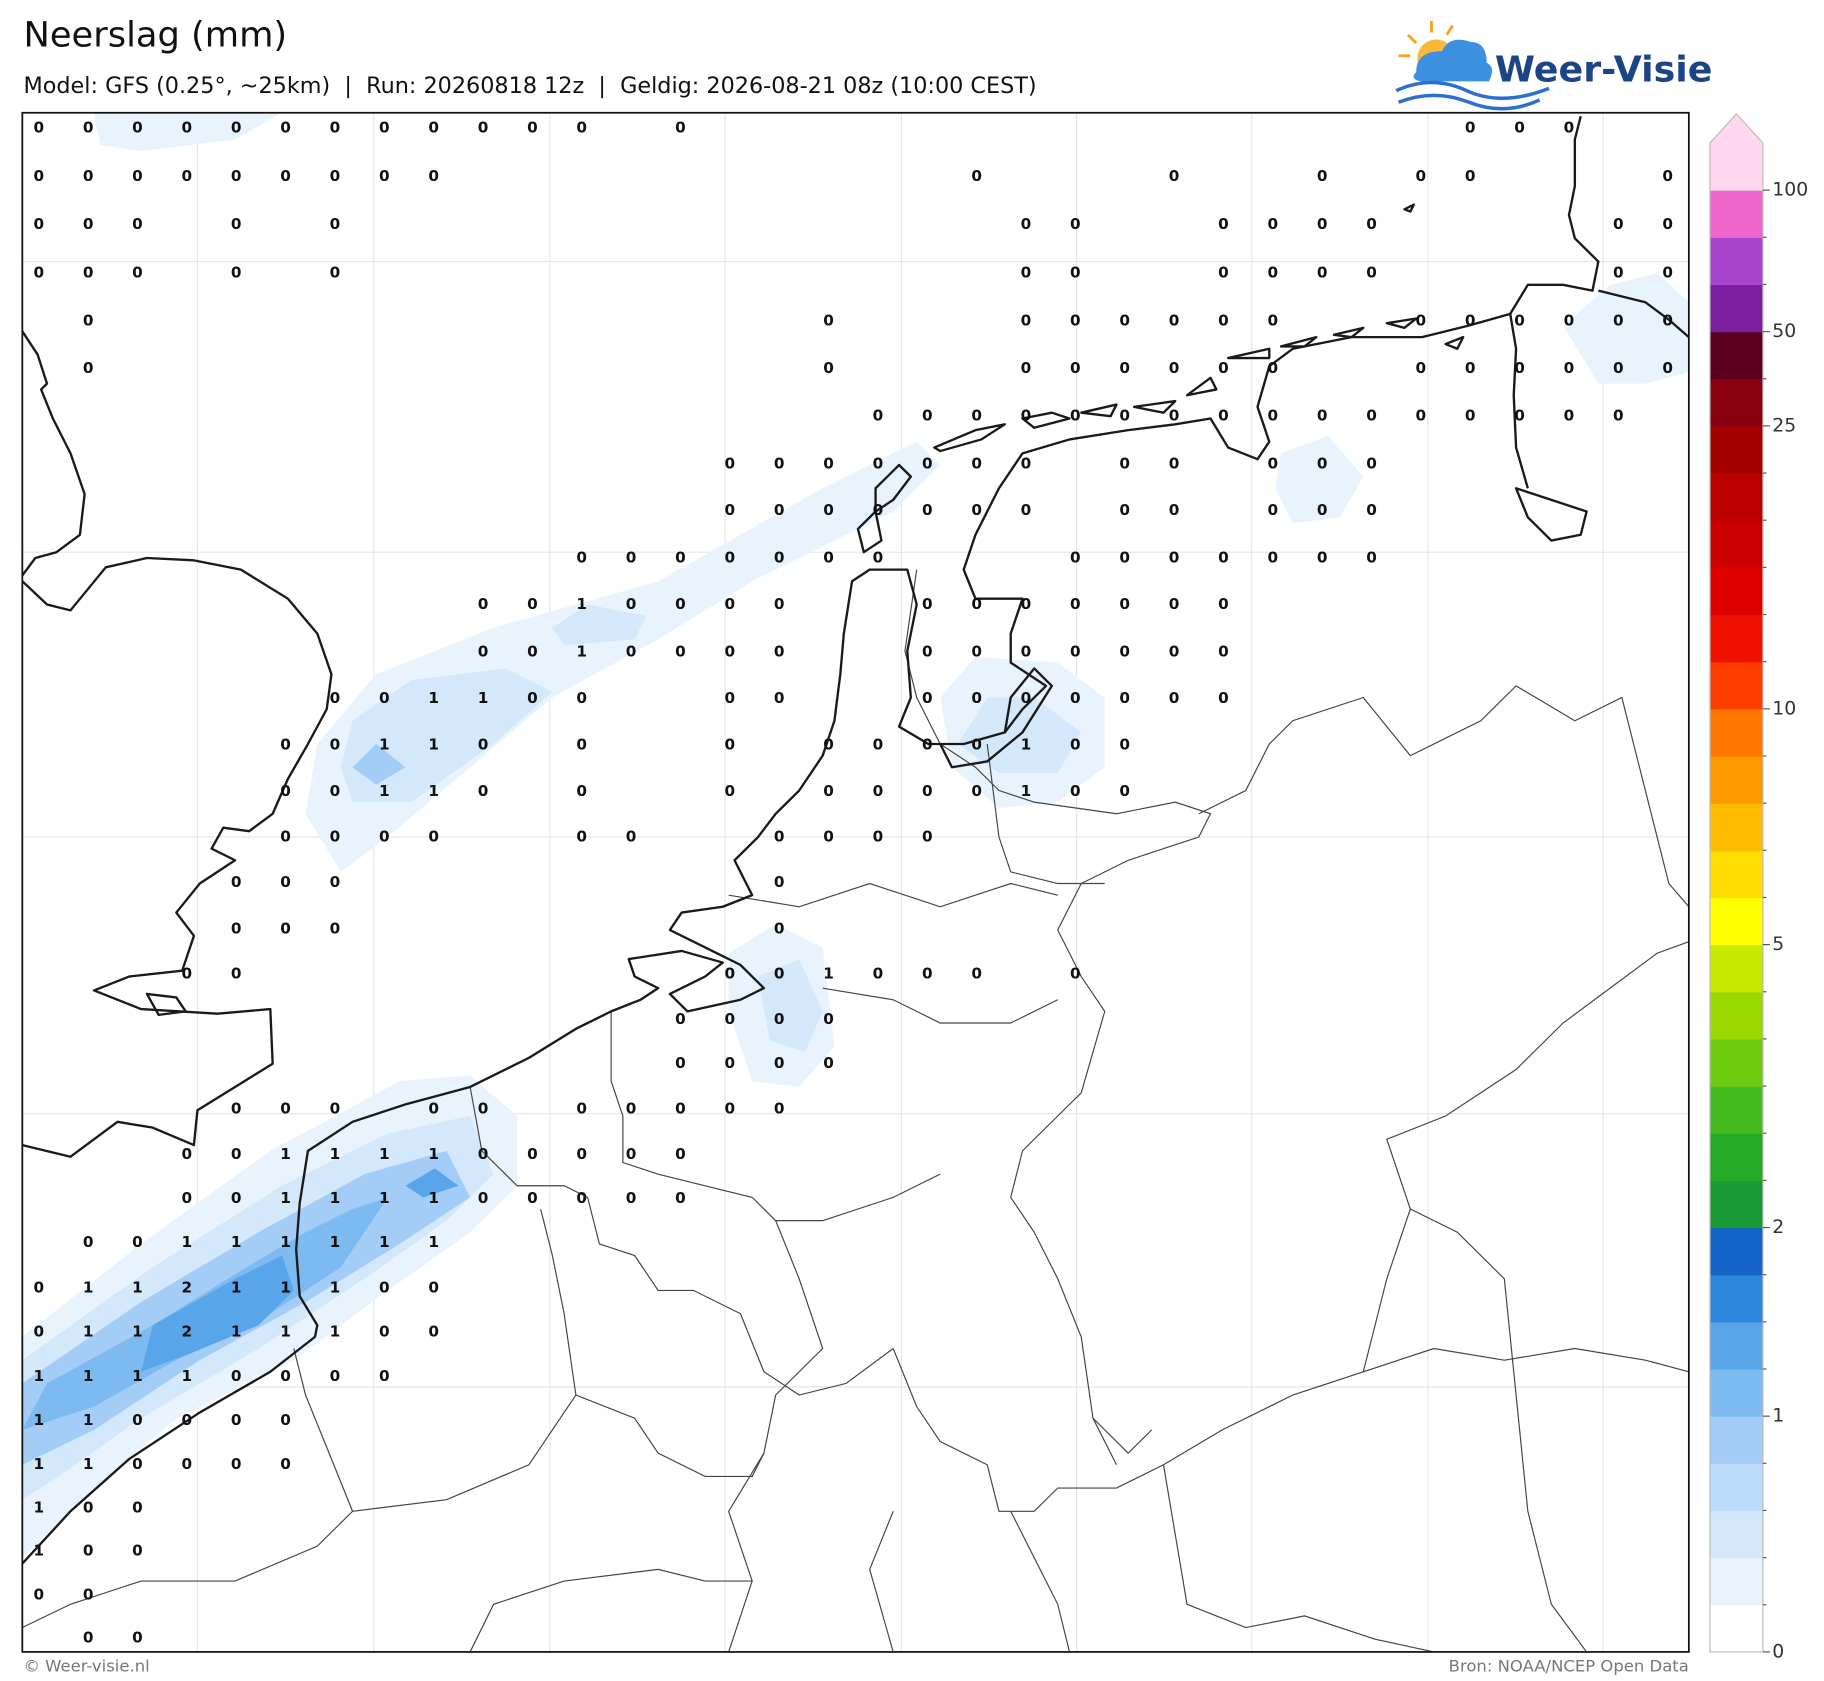  Describe the element at coordinates (187, 1332) in the screenshot. I see `grid-value: 2` at that location.